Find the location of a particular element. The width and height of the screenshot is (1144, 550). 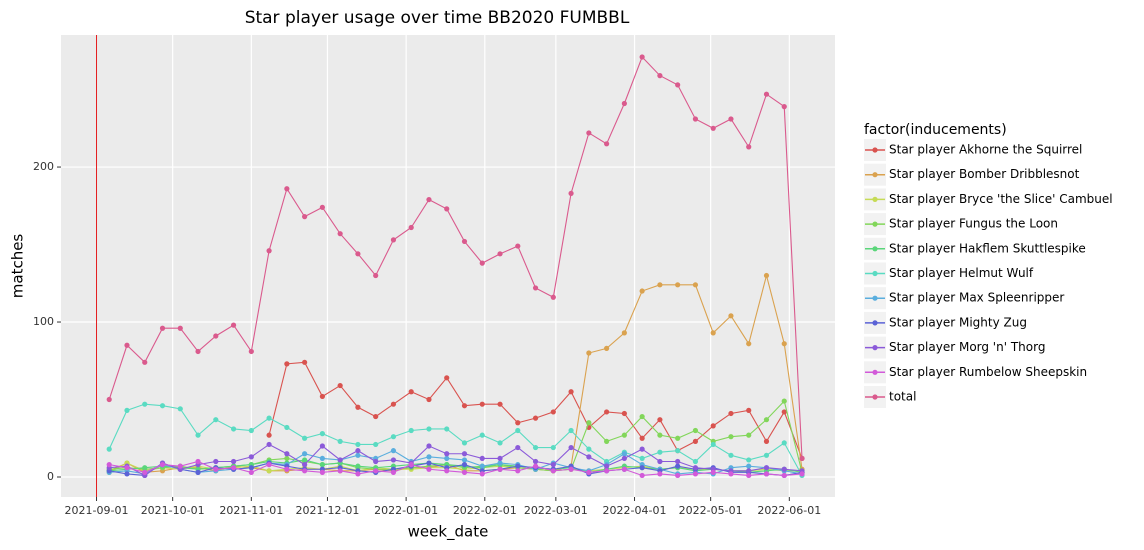

y-tick-label: 200 is located at coordinates (43, 166).